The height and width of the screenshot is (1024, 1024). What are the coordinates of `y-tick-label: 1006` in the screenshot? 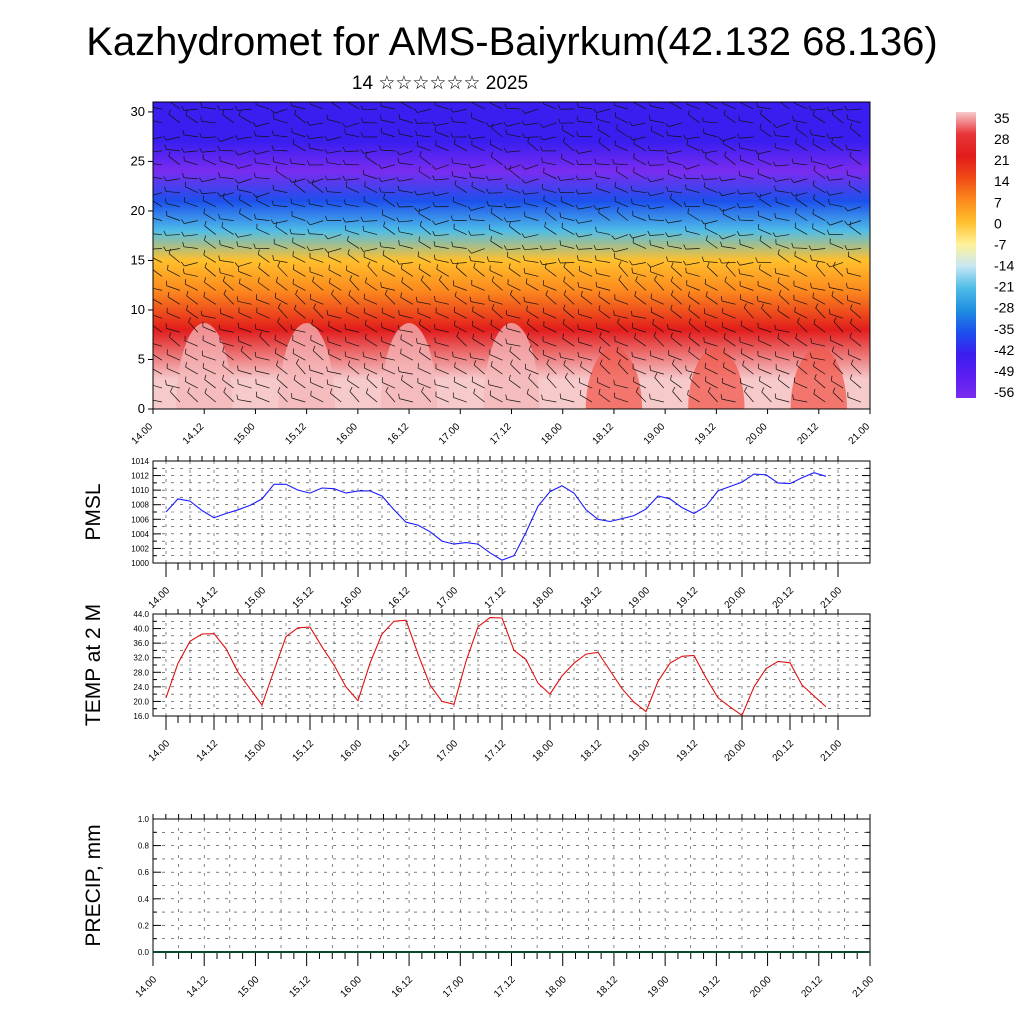 It's located at (140, 519).